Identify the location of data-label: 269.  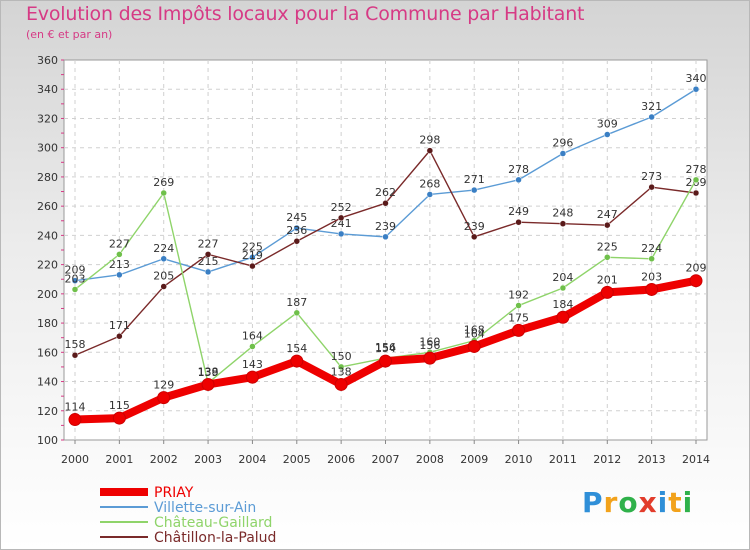
(163, 182).